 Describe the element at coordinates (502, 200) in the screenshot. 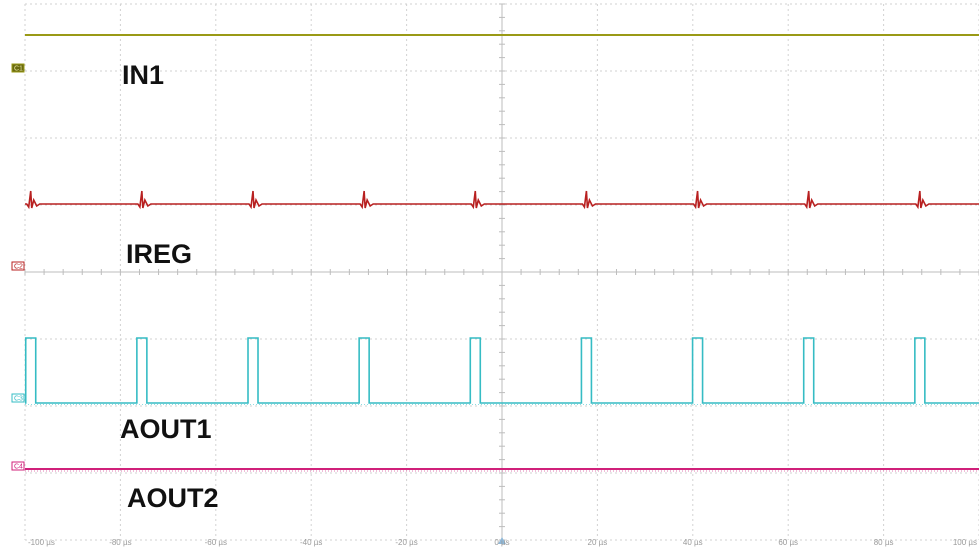

I see `trace-ireg` at that location.